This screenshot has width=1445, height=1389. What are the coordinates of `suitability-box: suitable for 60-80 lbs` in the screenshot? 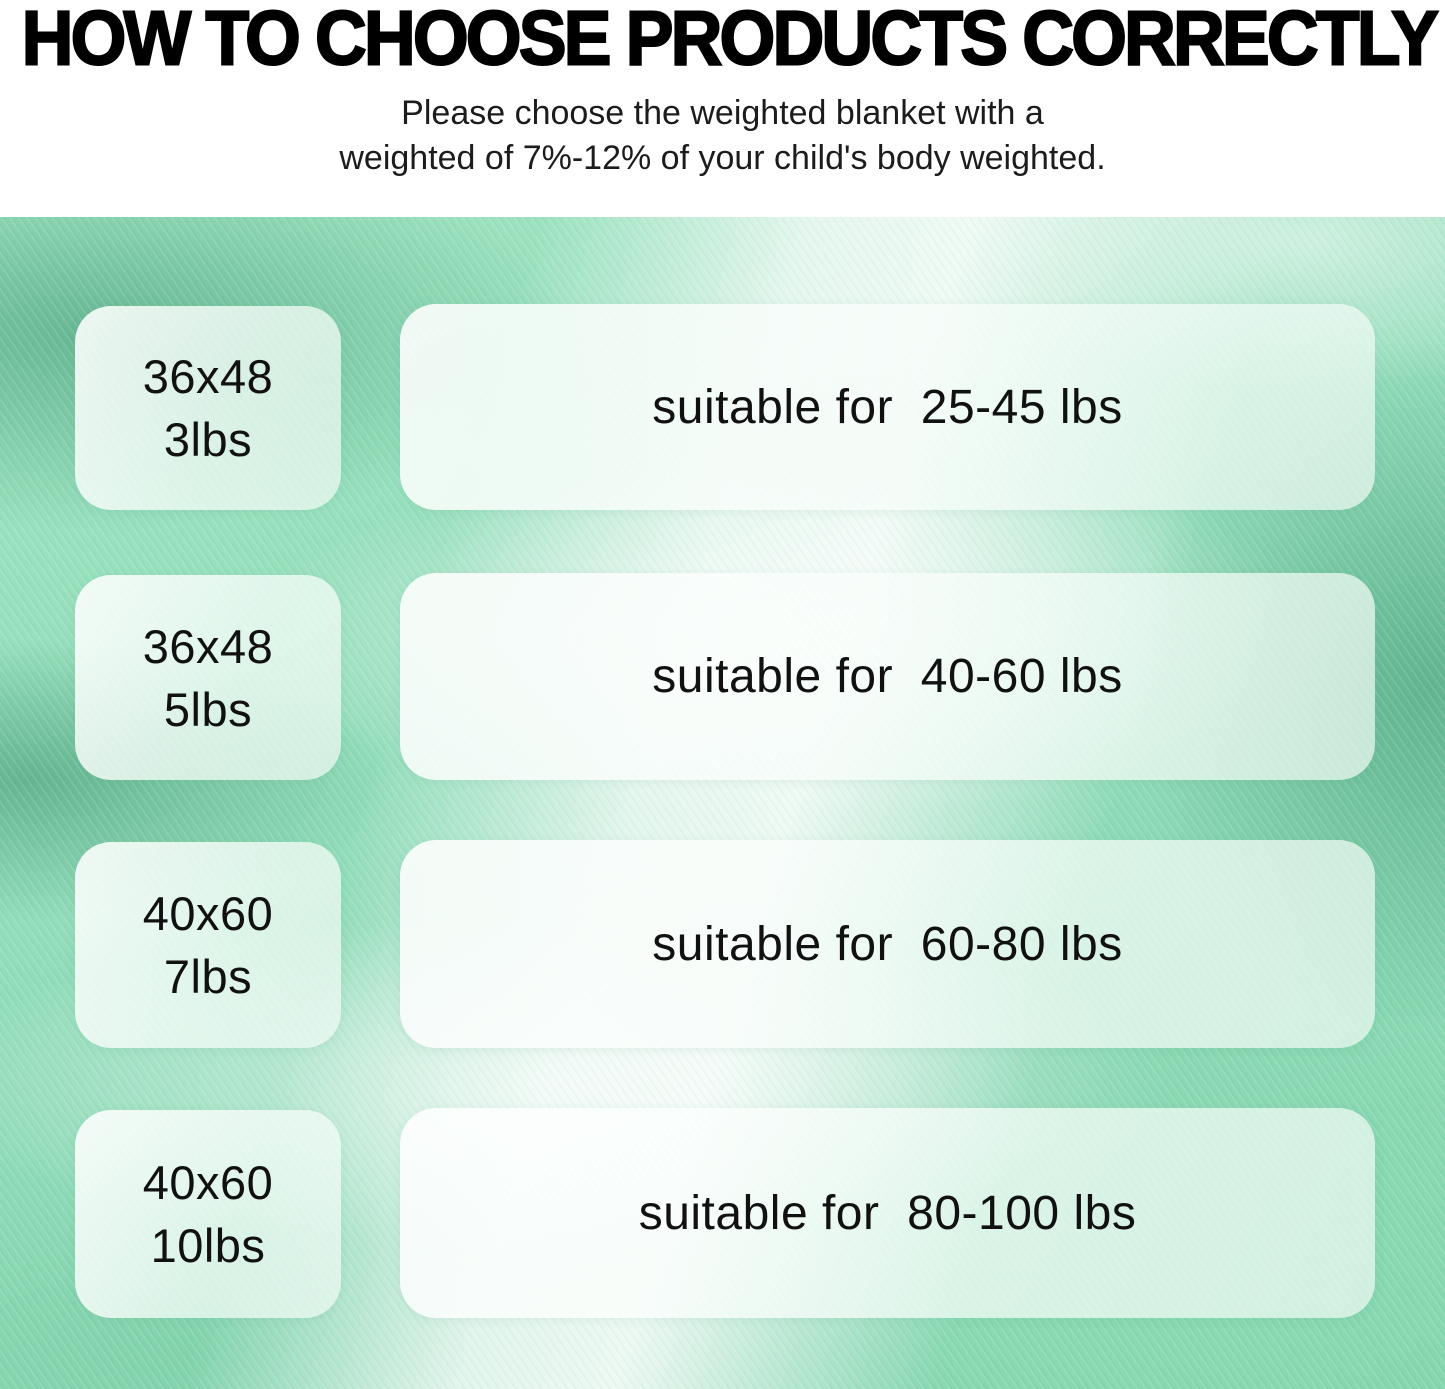 It's located at (887, 944).